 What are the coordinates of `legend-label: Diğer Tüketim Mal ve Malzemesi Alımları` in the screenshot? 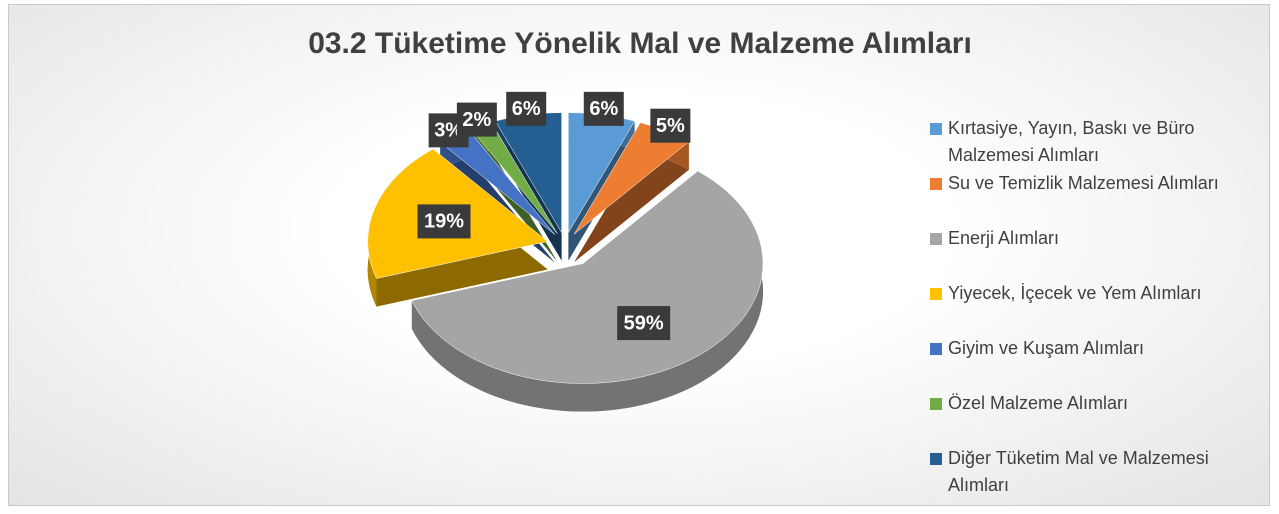 It's located at (1078, 471).